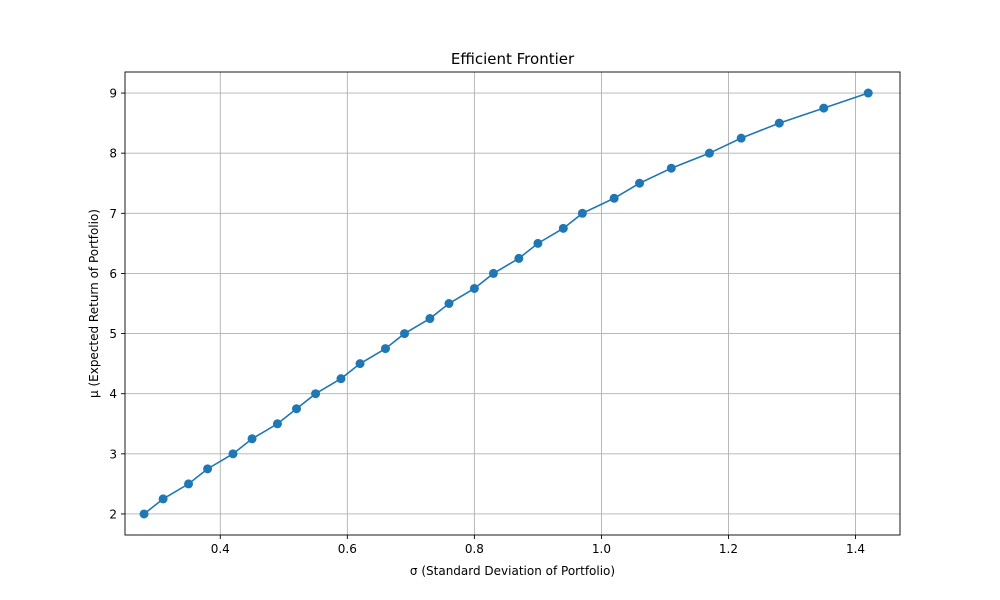  I want to click on x-tick-label: 1.4, so click(855, 549).